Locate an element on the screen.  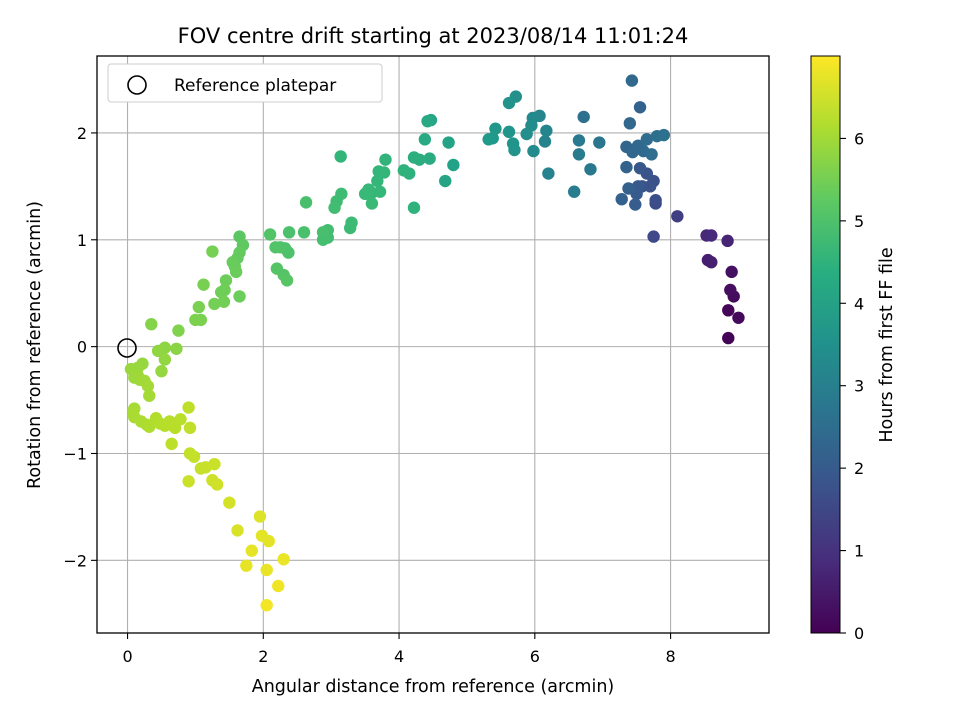
x-tick-label: 0 is located at coordinates (127, 656).